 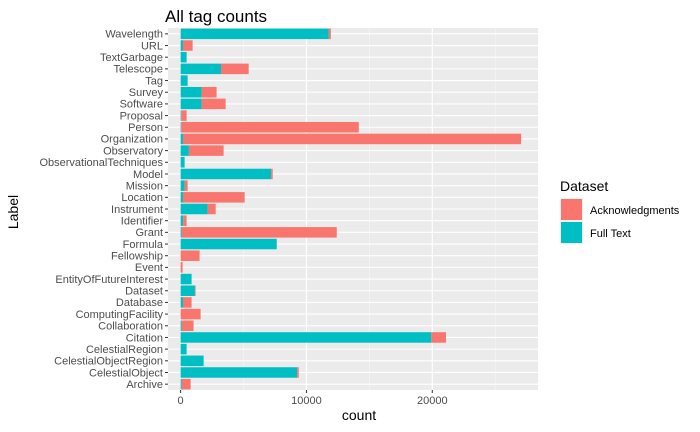 I want to click on y-tick-label: Fellowship, so click(x=137, y=257).